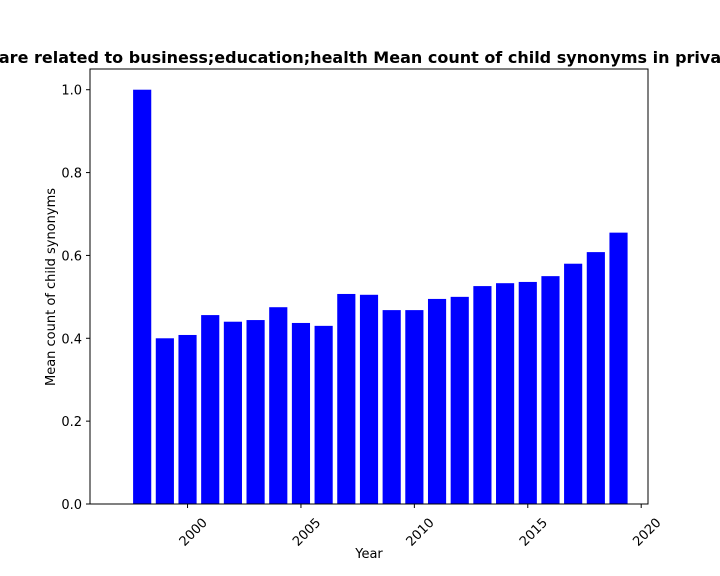  Describe the element at coordinates (164, 421) in the screenshot. I see `bar-1999` at that location.